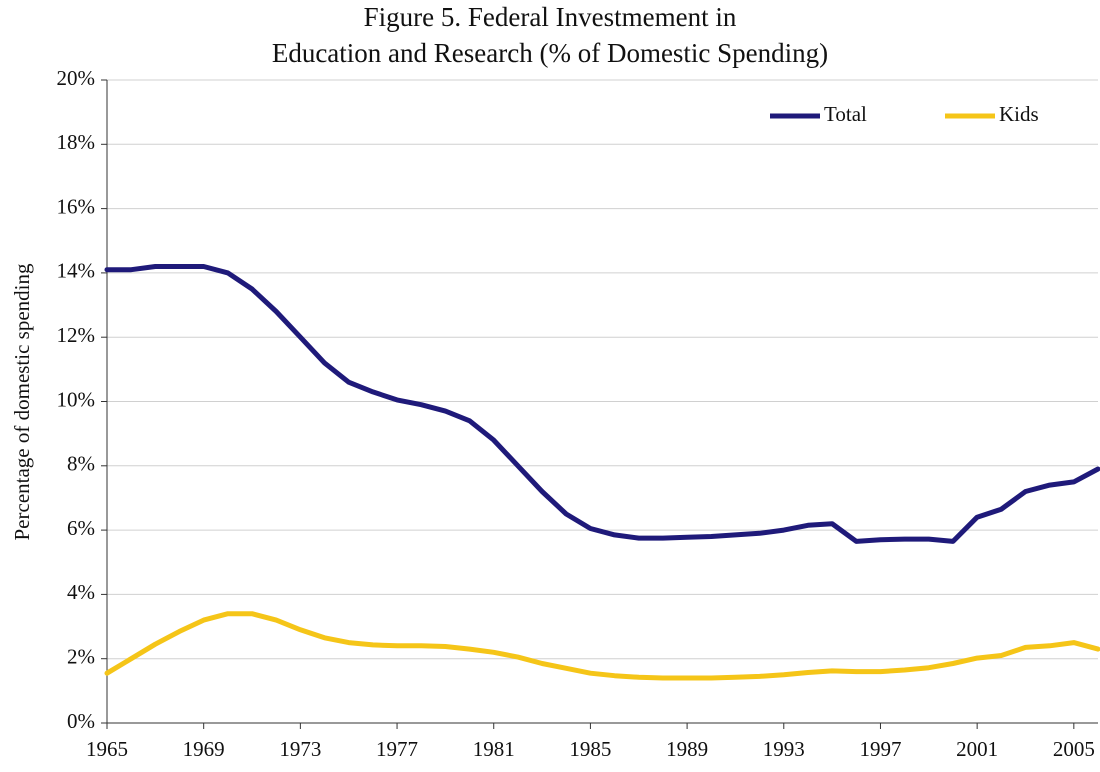 This screenshot has height=772, width=1100. I want to click on y-tick-label: 8%, so click(81, 464).